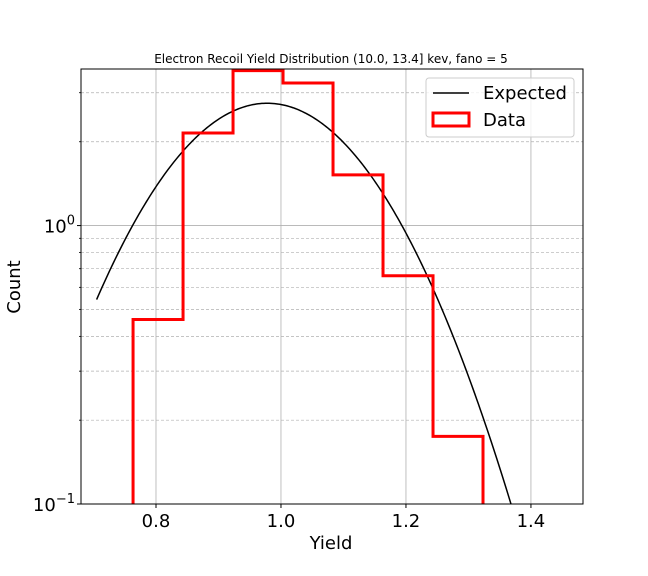  I want to click on x-tick-label: 1.4, so click(531, 521).